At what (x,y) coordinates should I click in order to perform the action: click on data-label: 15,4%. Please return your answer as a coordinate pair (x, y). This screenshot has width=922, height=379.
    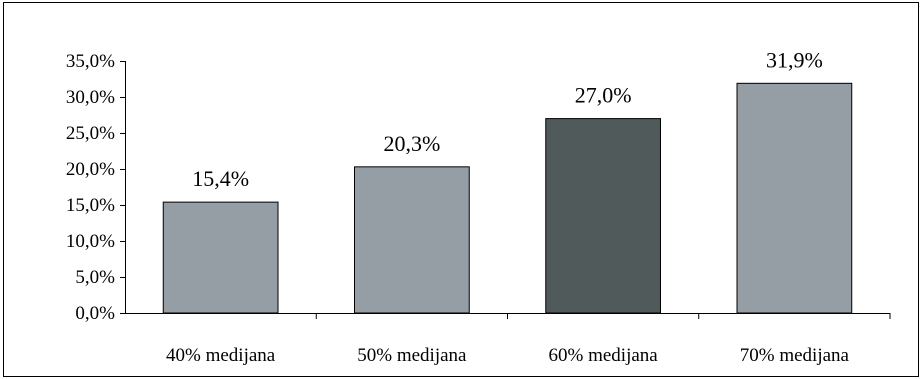
    Looking at the image, I should click on (220, 178).